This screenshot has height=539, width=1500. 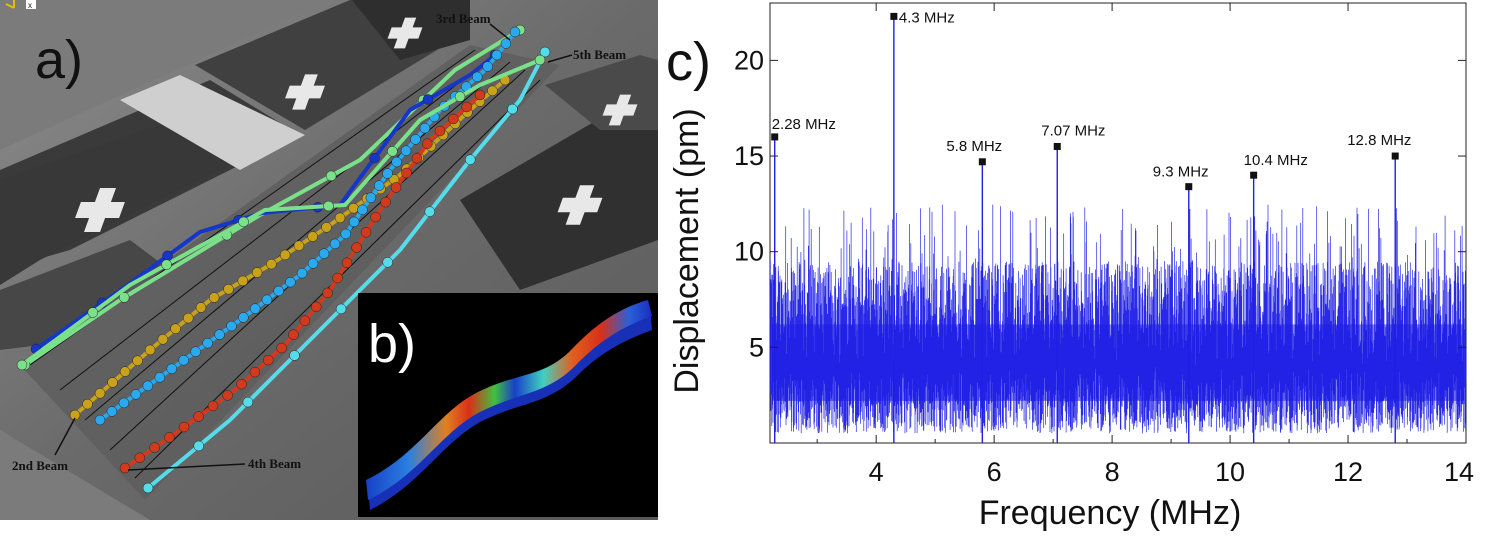 What do you see at coordinates (974, 290) in the screenshot?
I see `peak-3: 5.8 MHz` at bounding box center [974, 290].